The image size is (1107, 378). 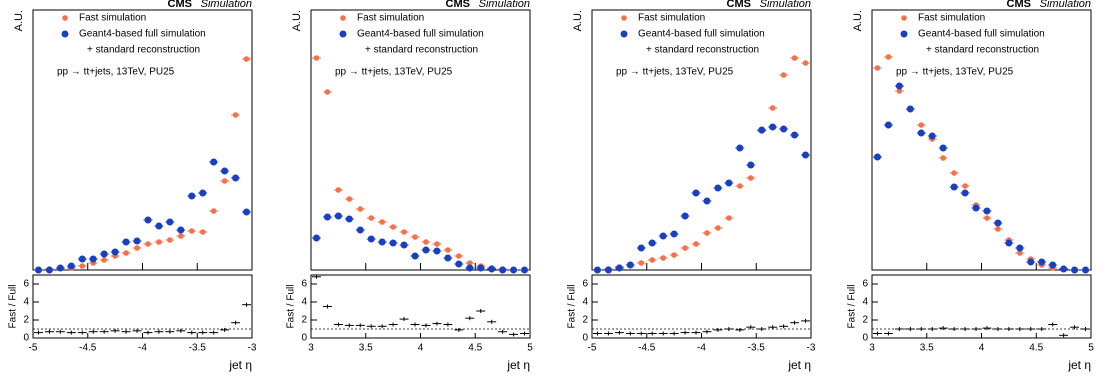 What do you see at coordinates (421, 348) in the screenshot?
I see `x-tick-label: 4` at bounding box center [421, 348].